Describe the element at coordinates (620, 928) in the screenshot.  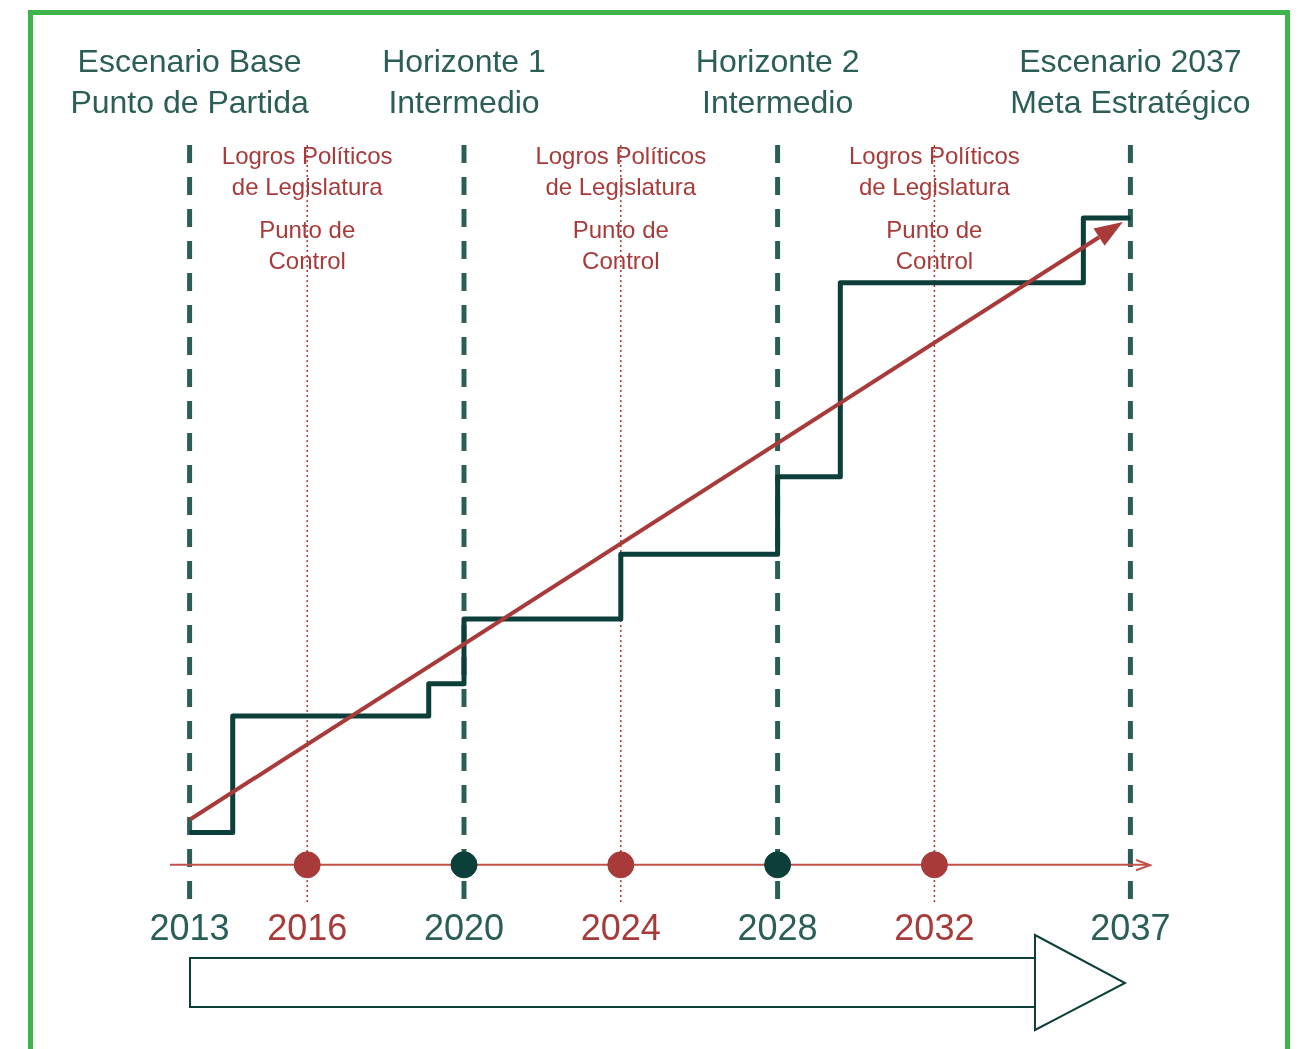
I see `x-tick-label: 2024` at that location.